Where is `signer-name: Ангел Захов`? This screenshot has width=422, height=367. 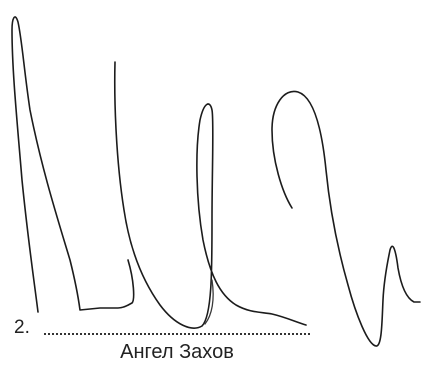 signer-name: Ангел Захов is located at coordinates (177, 352).